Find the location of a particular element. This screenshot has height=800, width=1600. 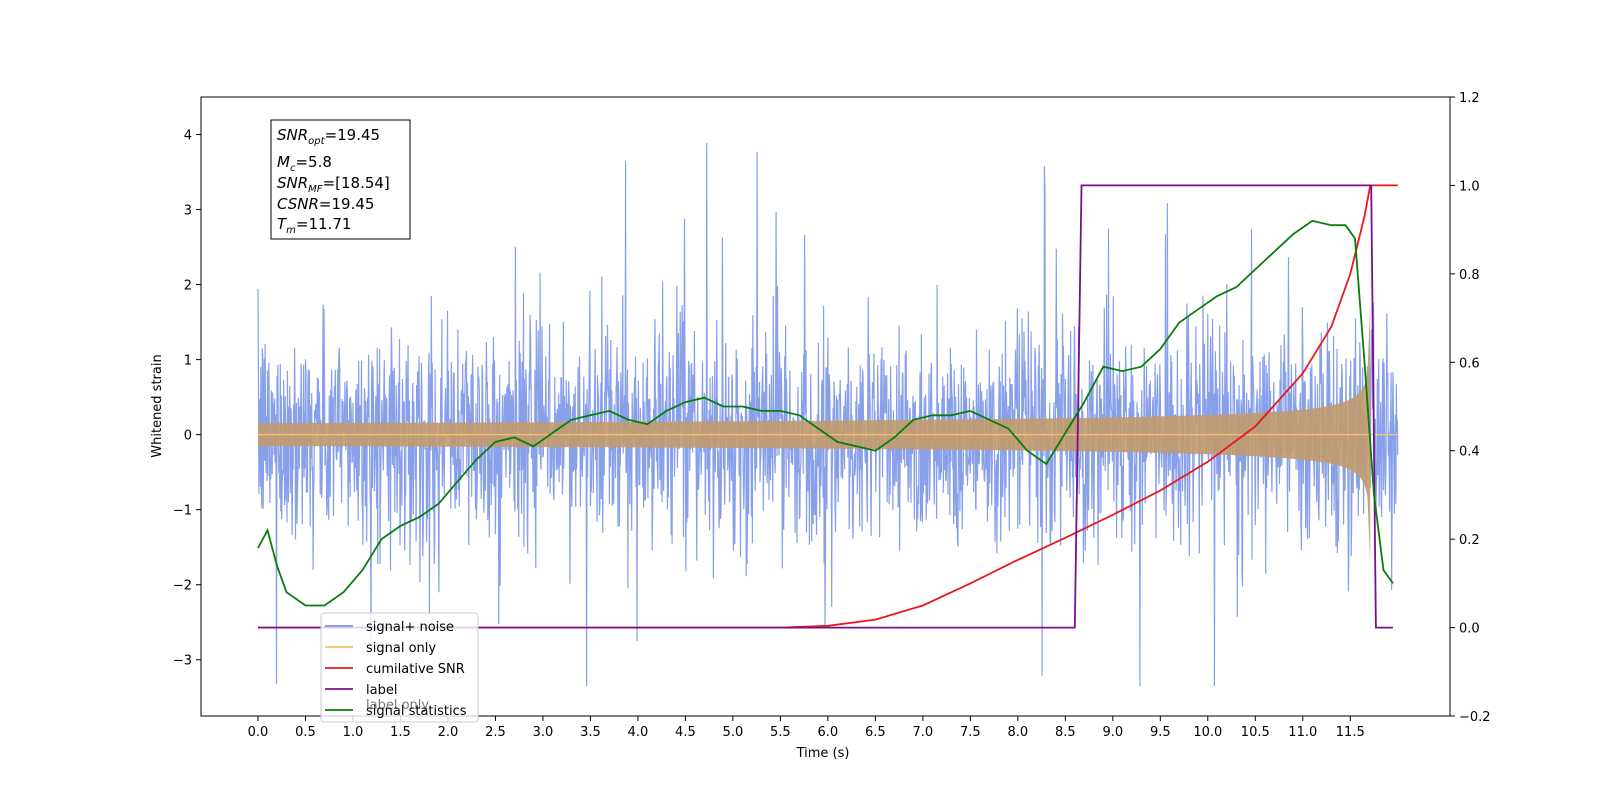

y-tick-label: 4 is located at coordinates (188, 136).